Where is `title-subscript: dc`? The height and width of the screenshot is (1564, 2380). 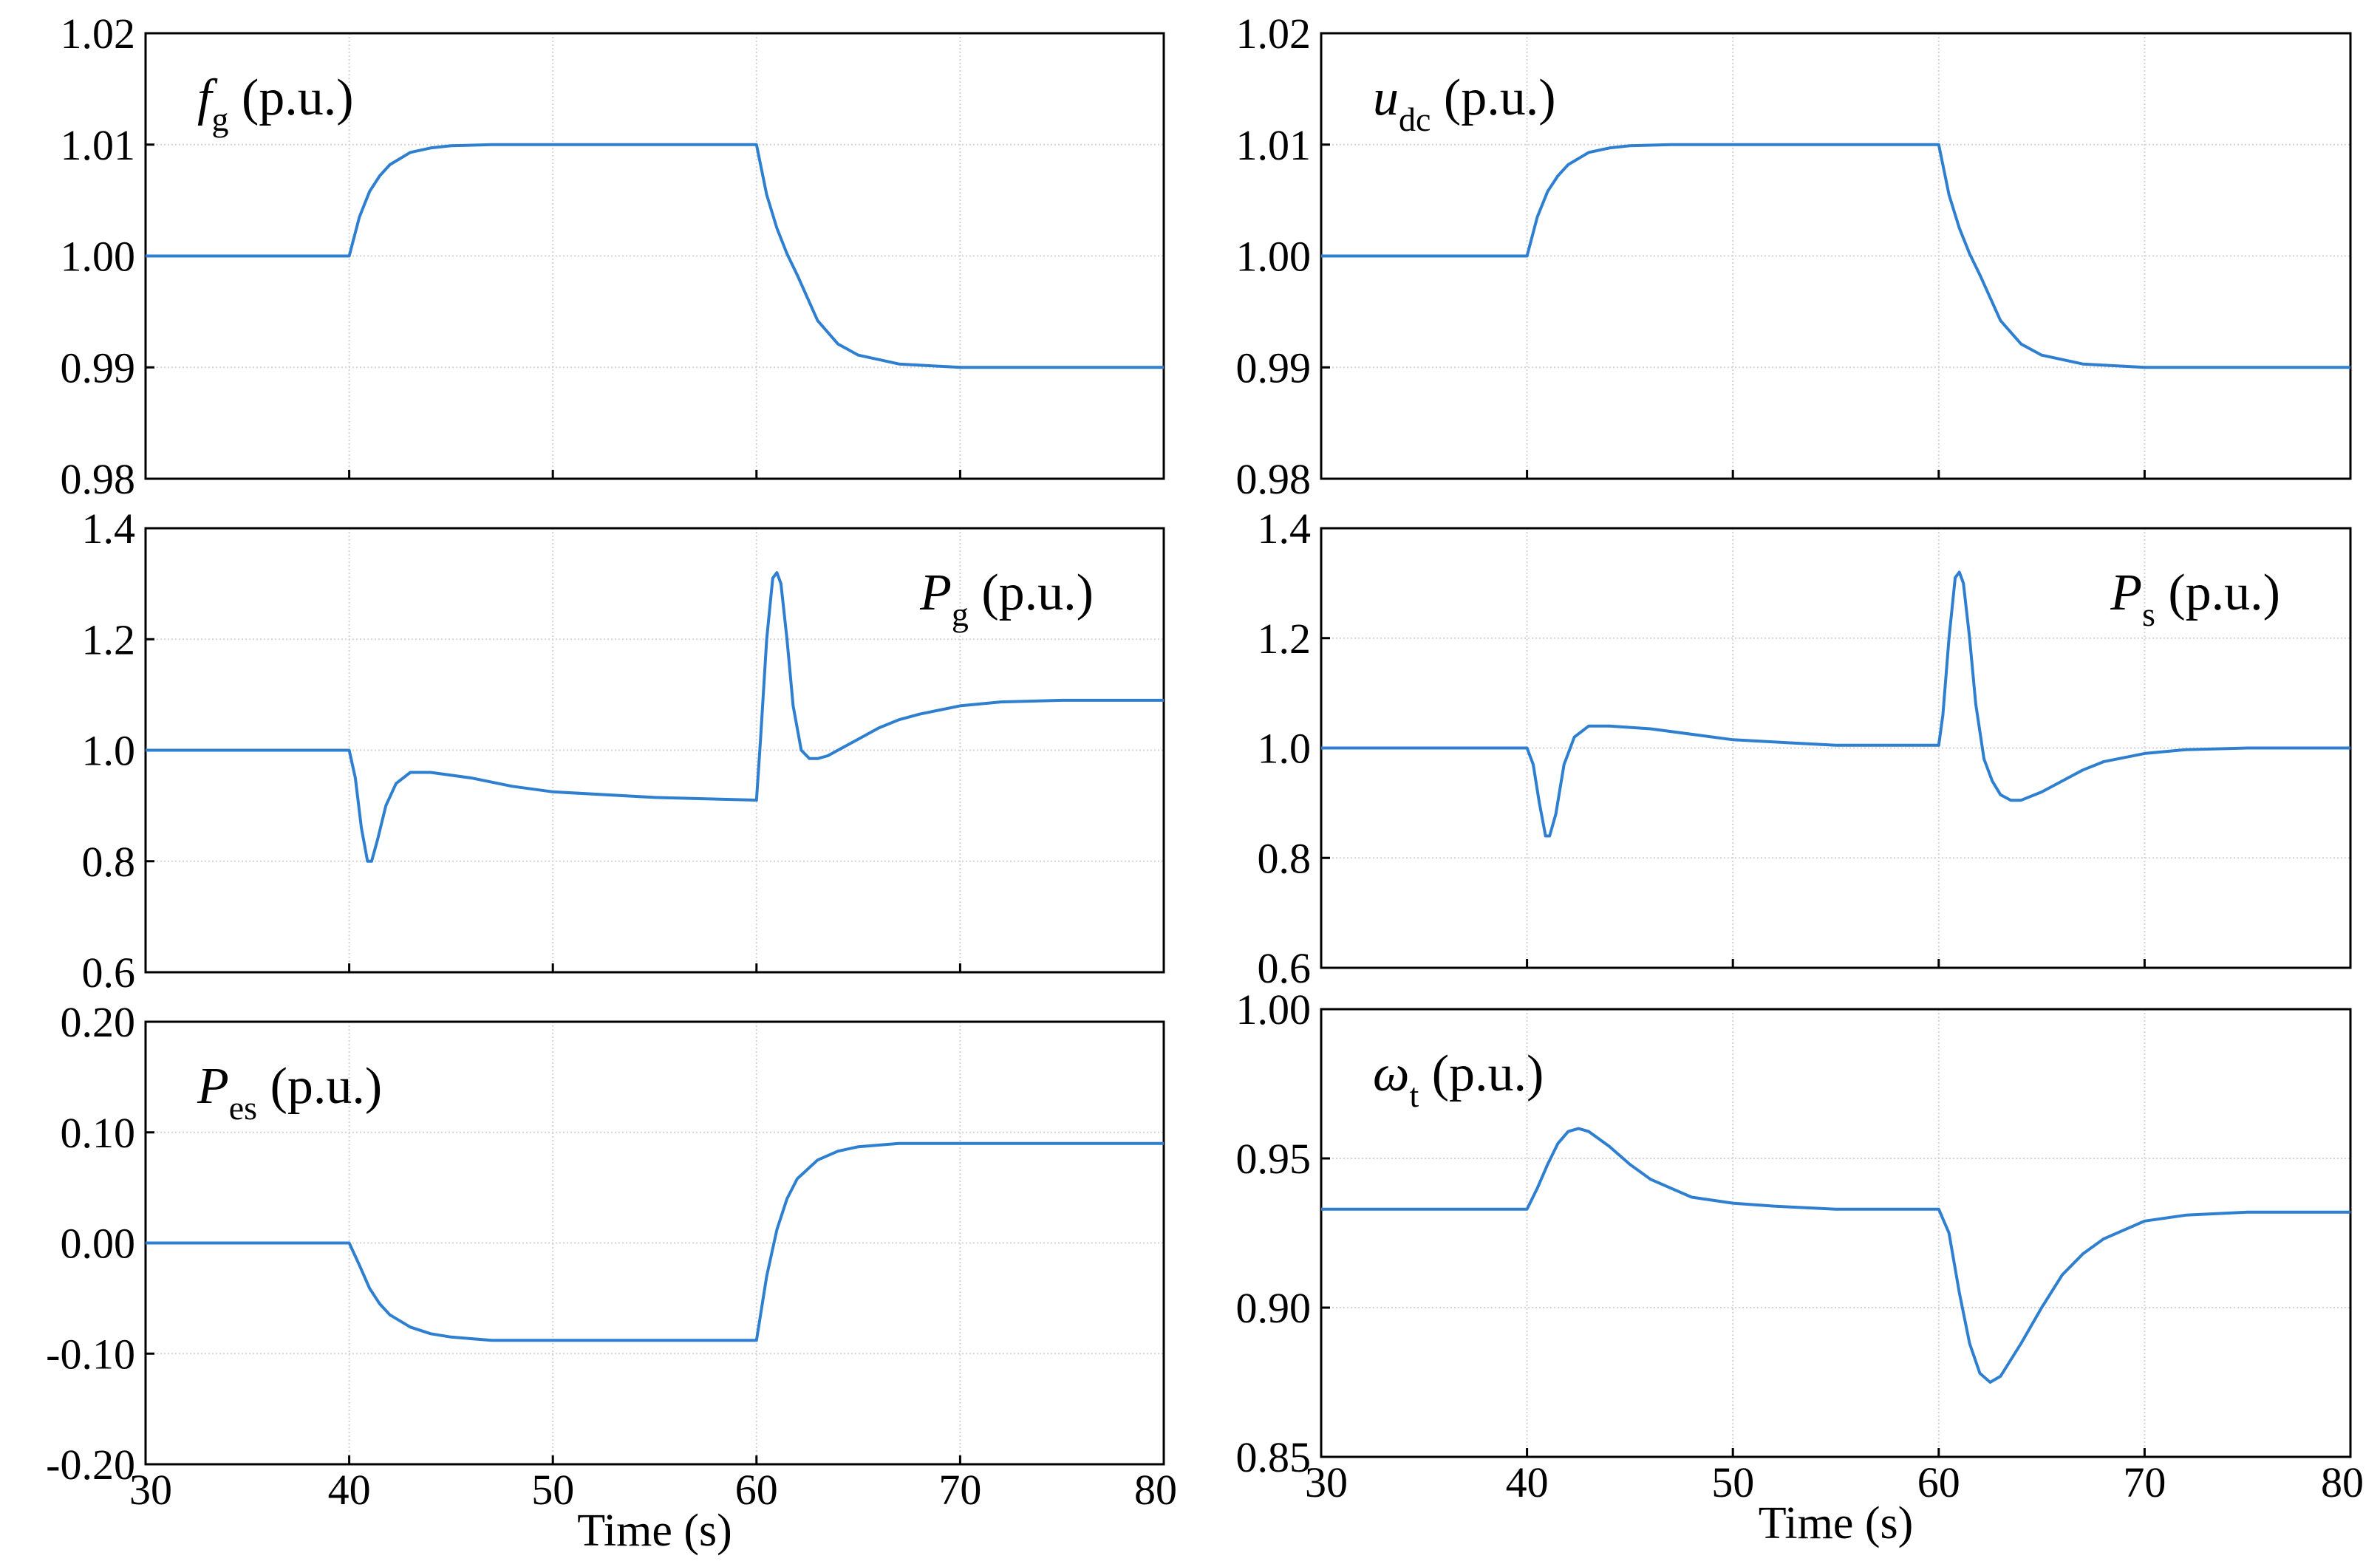 title-subscript: dc is located at coordinates (1415, 119).